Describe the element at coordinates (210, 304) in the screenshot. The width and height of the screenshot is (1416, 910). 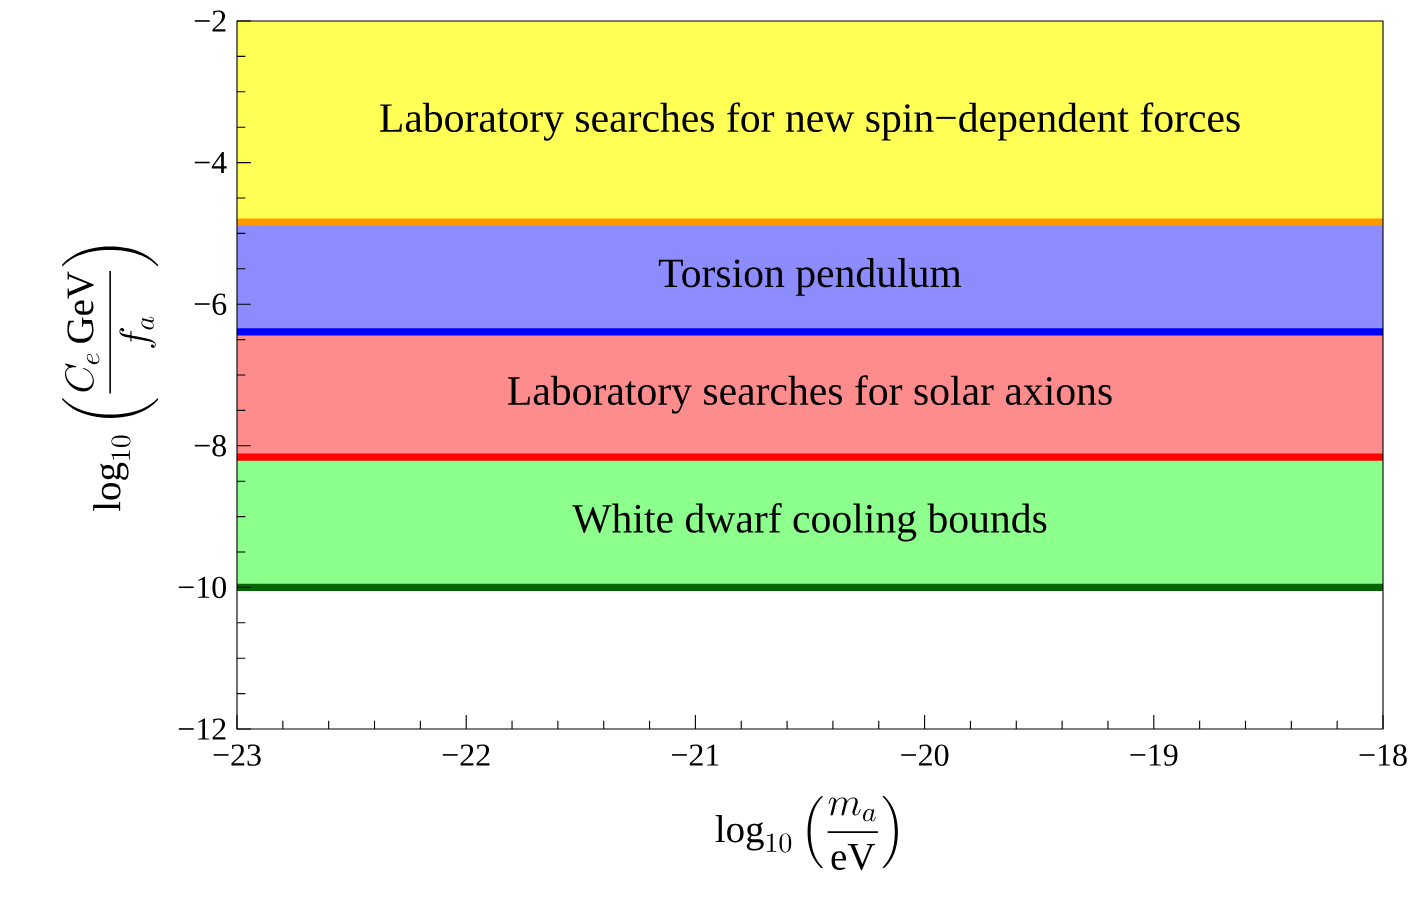
I see `y-tick-label: −6` at that location.